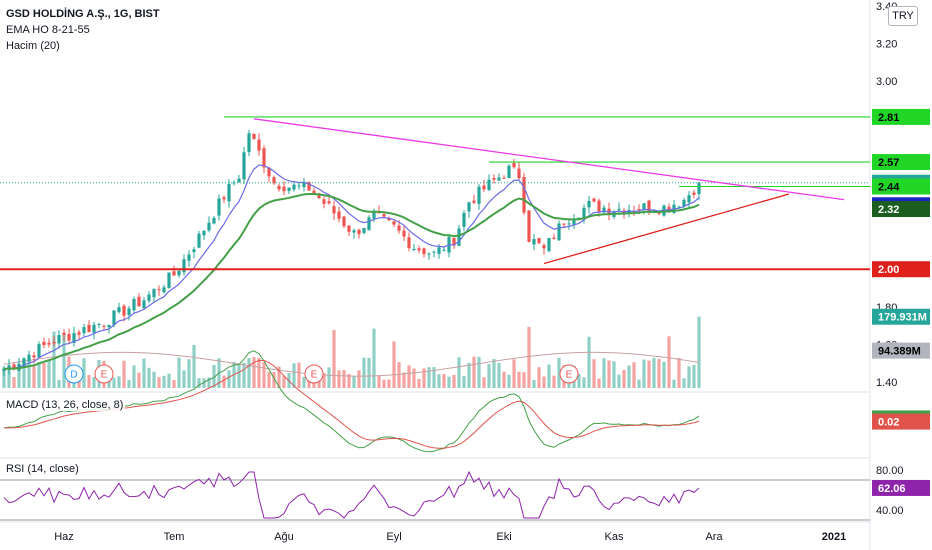  I want to click on symbol-title: GSD HOLDİNG A.Ş., 1G, BIST, so click(83, 14).